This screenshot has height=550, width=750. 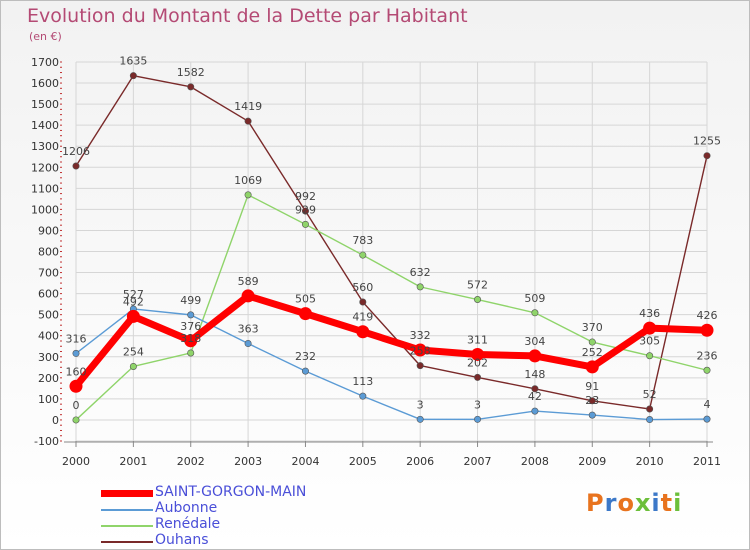 What do you see at coordinates (592, 352) in the screenshot?
I see `data-label: 252` at bounding box center [592, 352].